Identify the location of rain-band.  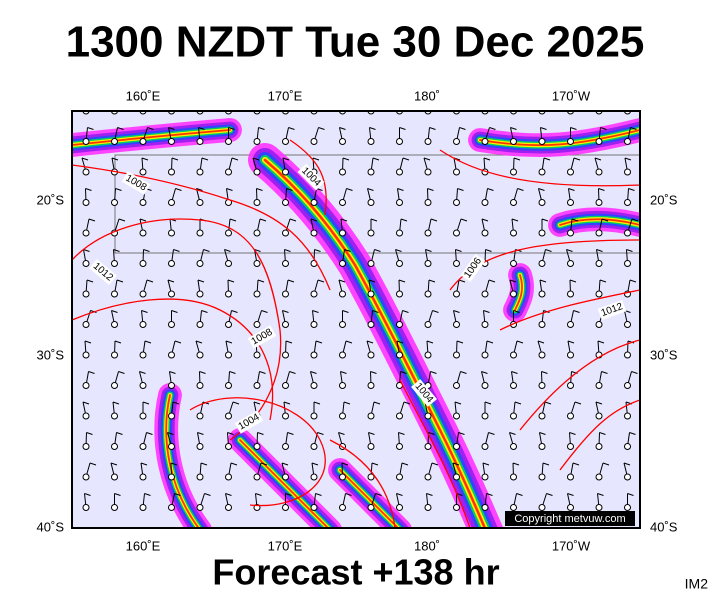
(182, 461).